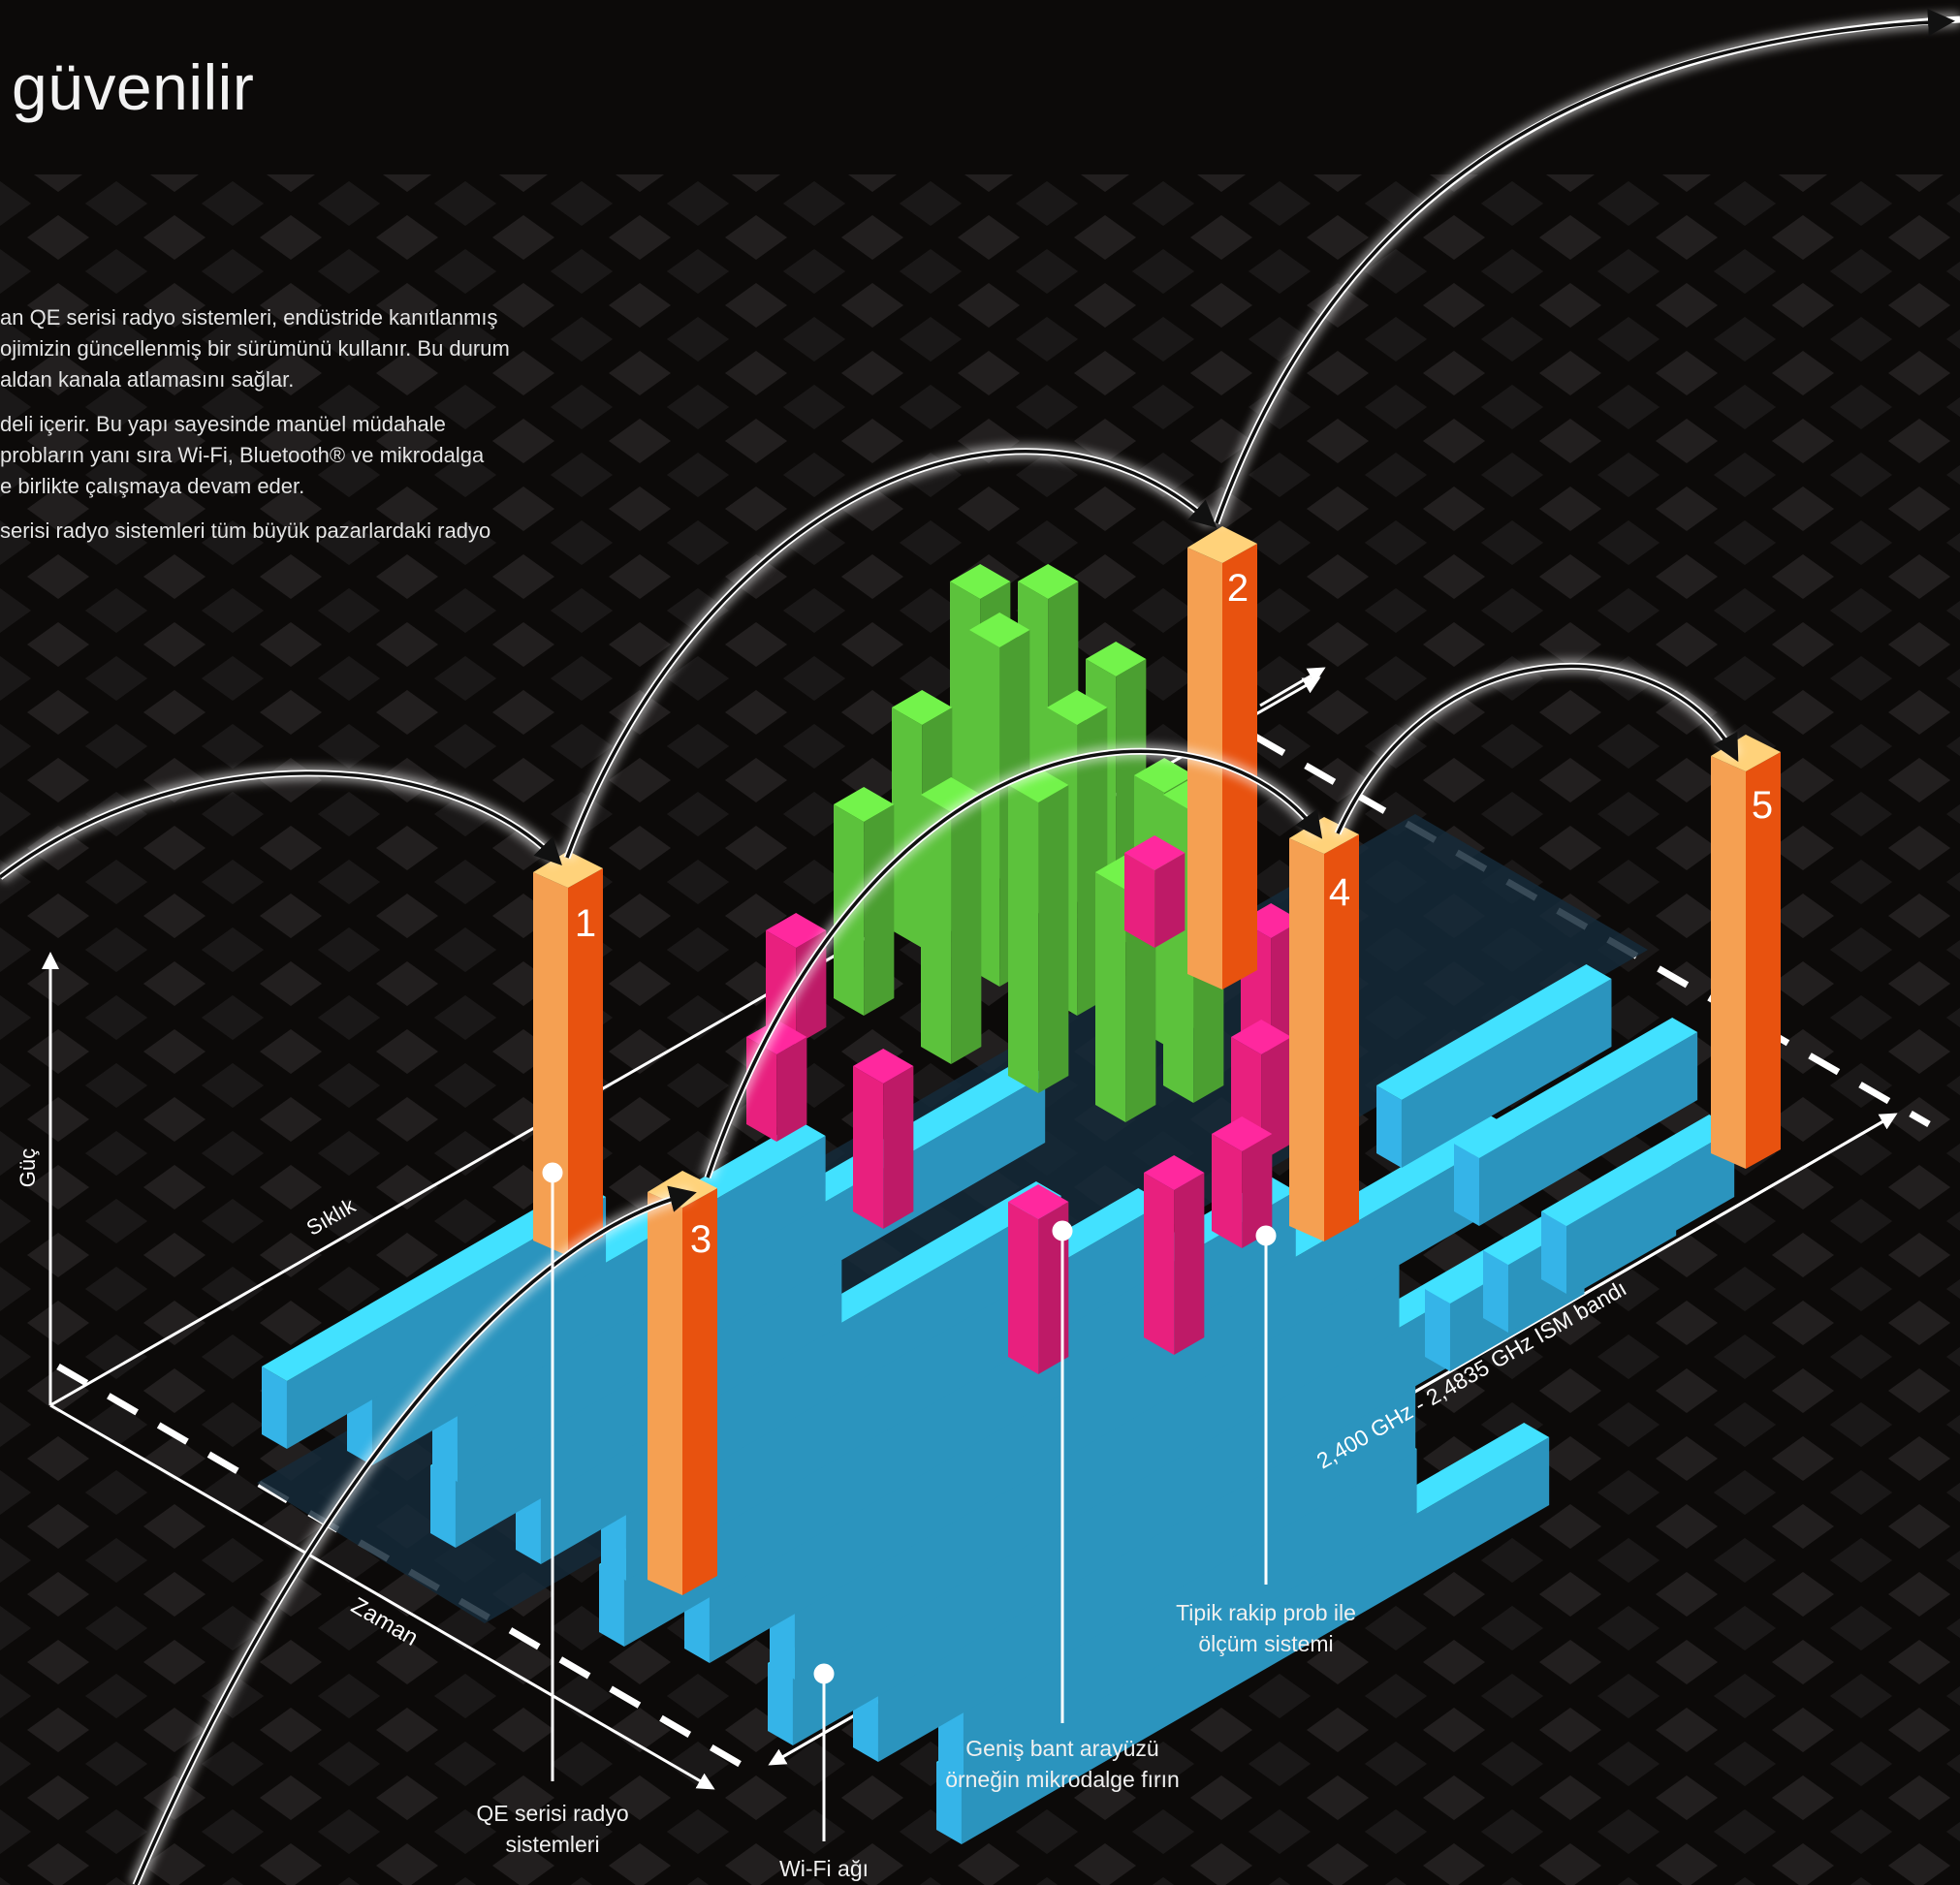 The height and width of the screenshot is (1885, 1960). What do you see at coordinates (1062, 1779) in the screenshot?
I see `callout-line: örneğin mikrodalge fırın` at bounding box center [1062, 1779].